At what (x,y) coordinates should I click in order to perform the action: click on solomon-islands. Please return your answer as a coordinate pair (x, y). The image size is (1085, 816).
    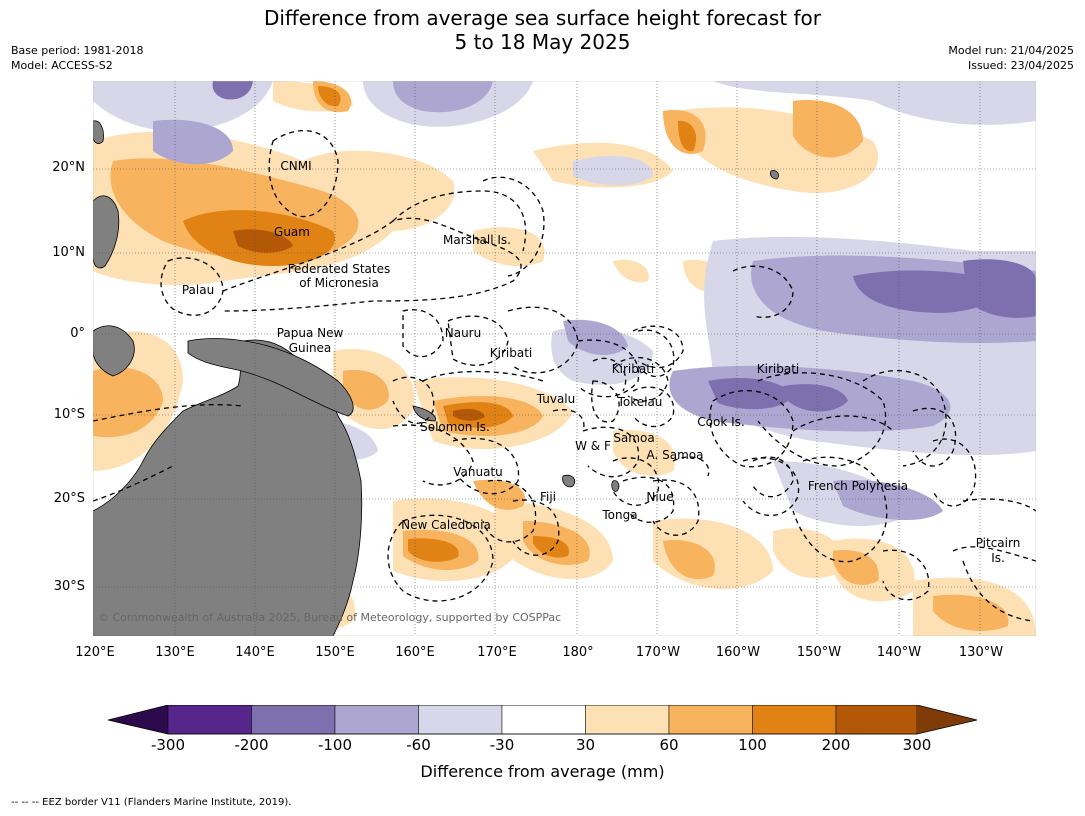
    Looking at the image, I should click on (424, 413).